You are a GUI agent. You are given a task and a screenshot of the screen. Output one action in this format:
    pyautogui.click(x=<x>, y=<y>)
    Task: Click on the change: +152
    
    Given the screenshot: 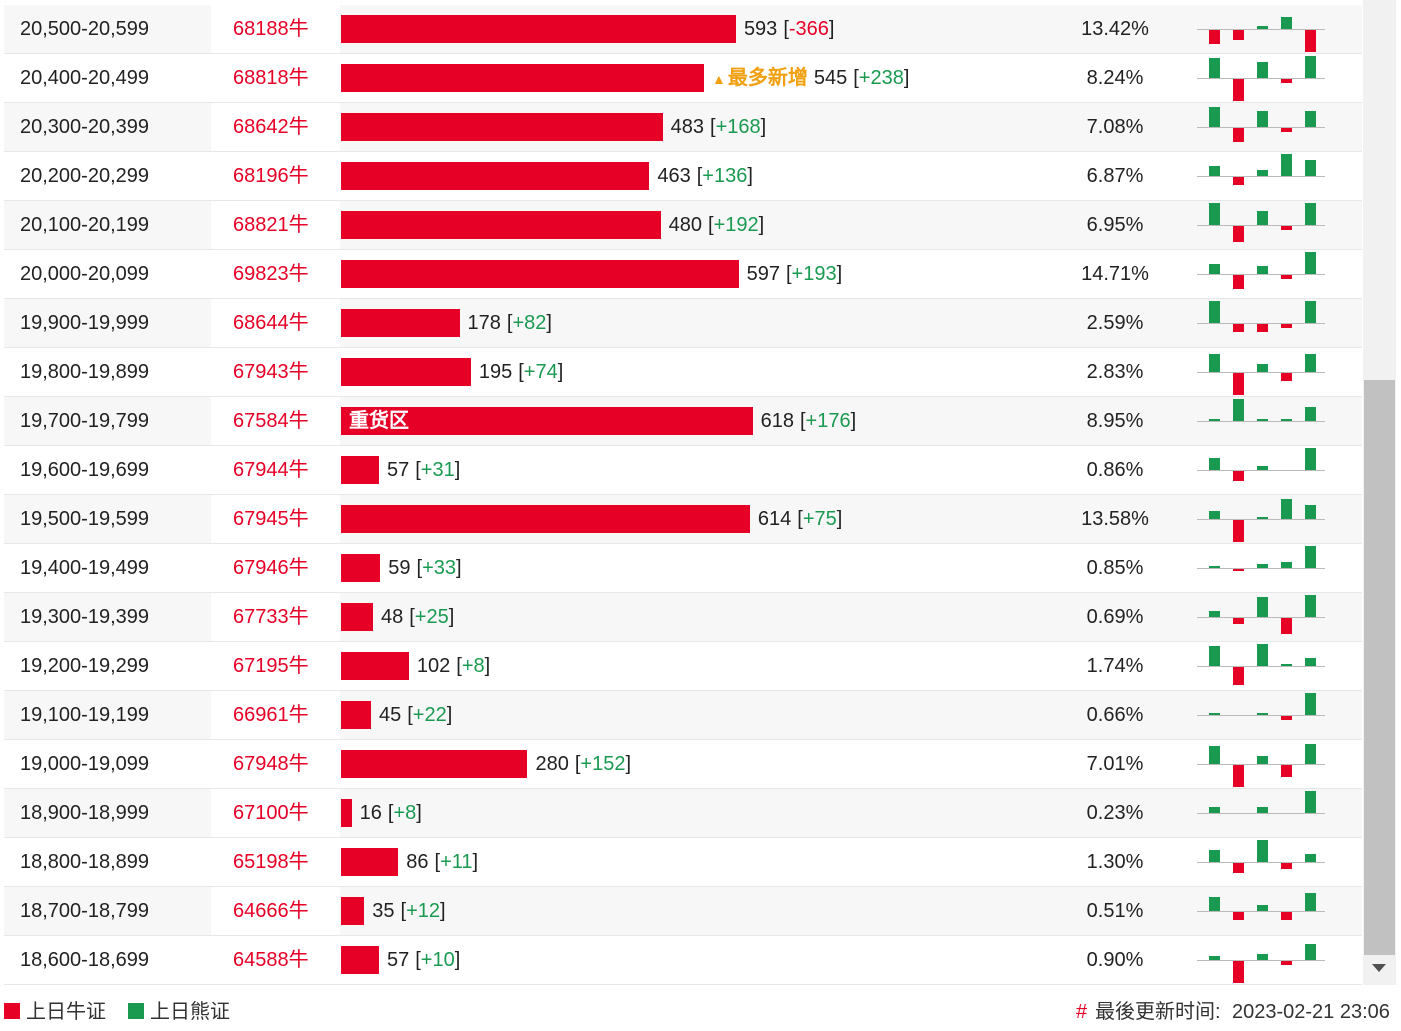 What is the action you would take?
    pyautogui.click(x=603, y=764)
    